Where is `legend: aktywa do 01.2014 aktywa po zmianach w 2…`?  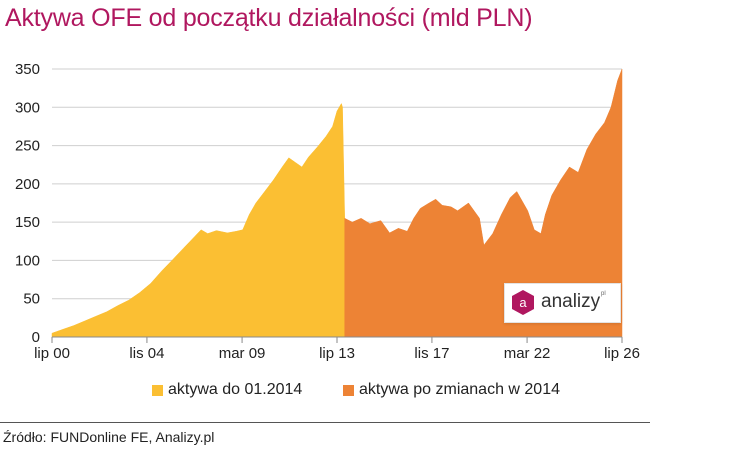 legend: aktywa do 01.2014 aktywa po zmianach w 2… is located at coordinates (374, 393).